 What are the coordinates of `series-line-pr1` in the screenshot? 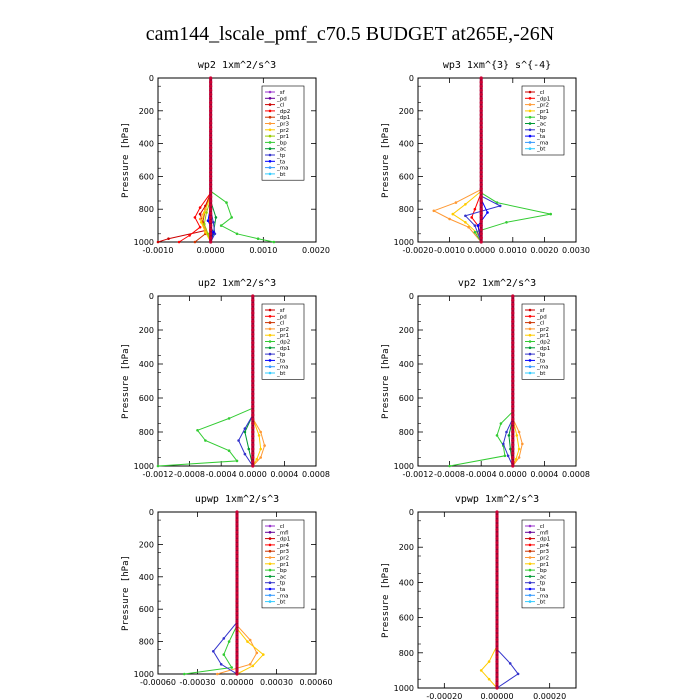 It's located at (250, 593).